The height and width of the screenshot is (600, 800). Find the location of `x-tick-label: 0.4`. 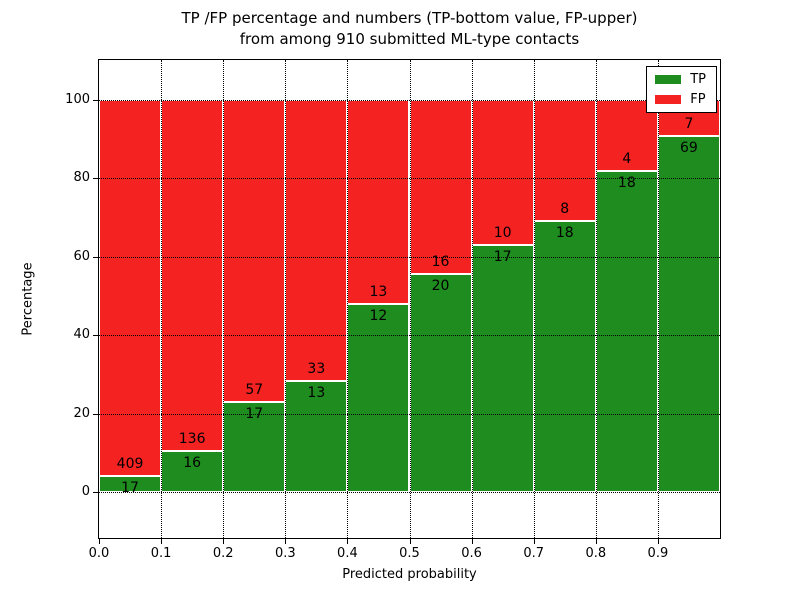

x-tick-label: 0.4 is located at coordinates (347, 553).